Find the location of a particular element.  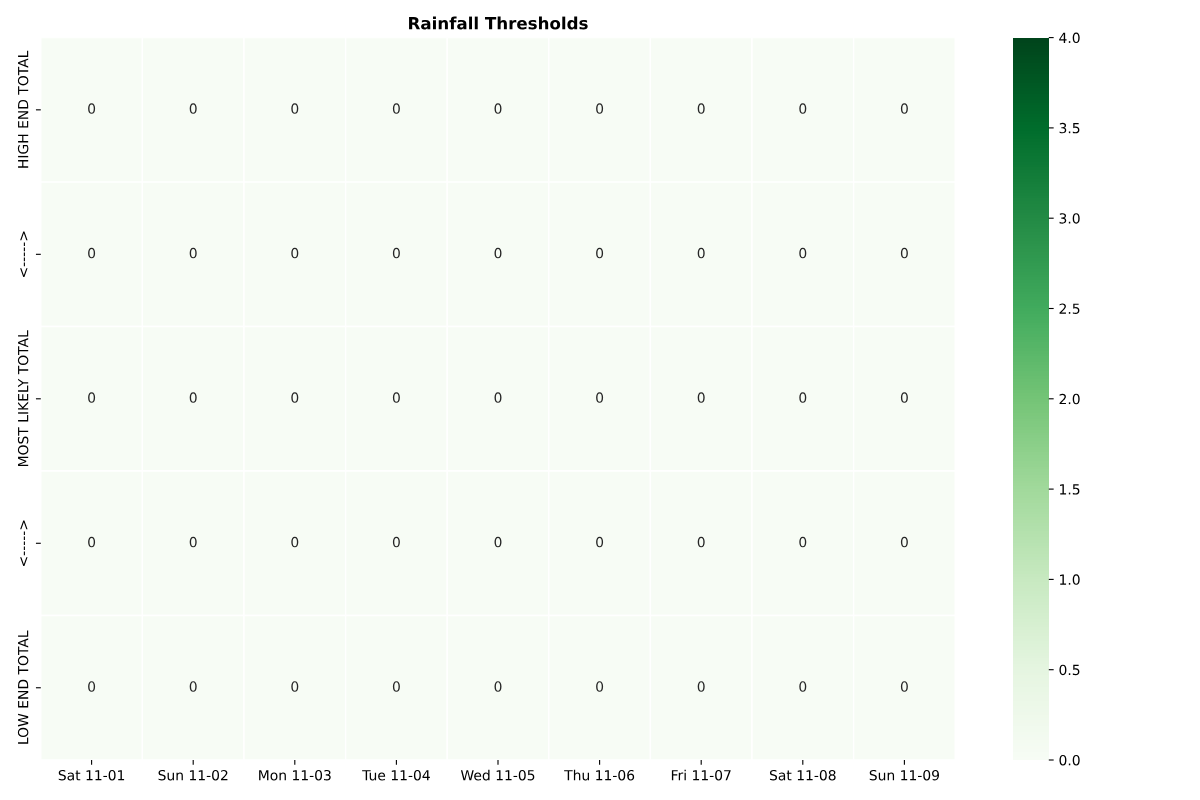

y-tick-label: MOST LIKELY TOTAL is located at coordinates (23, 398).